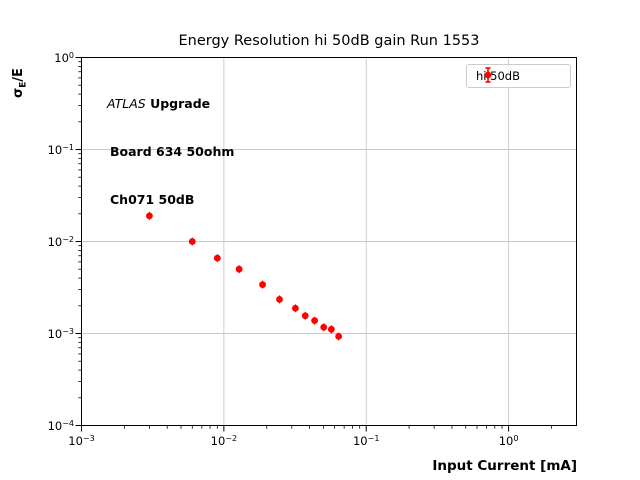  I want to click on x-tick-label: 10−3, so click(81, 441).